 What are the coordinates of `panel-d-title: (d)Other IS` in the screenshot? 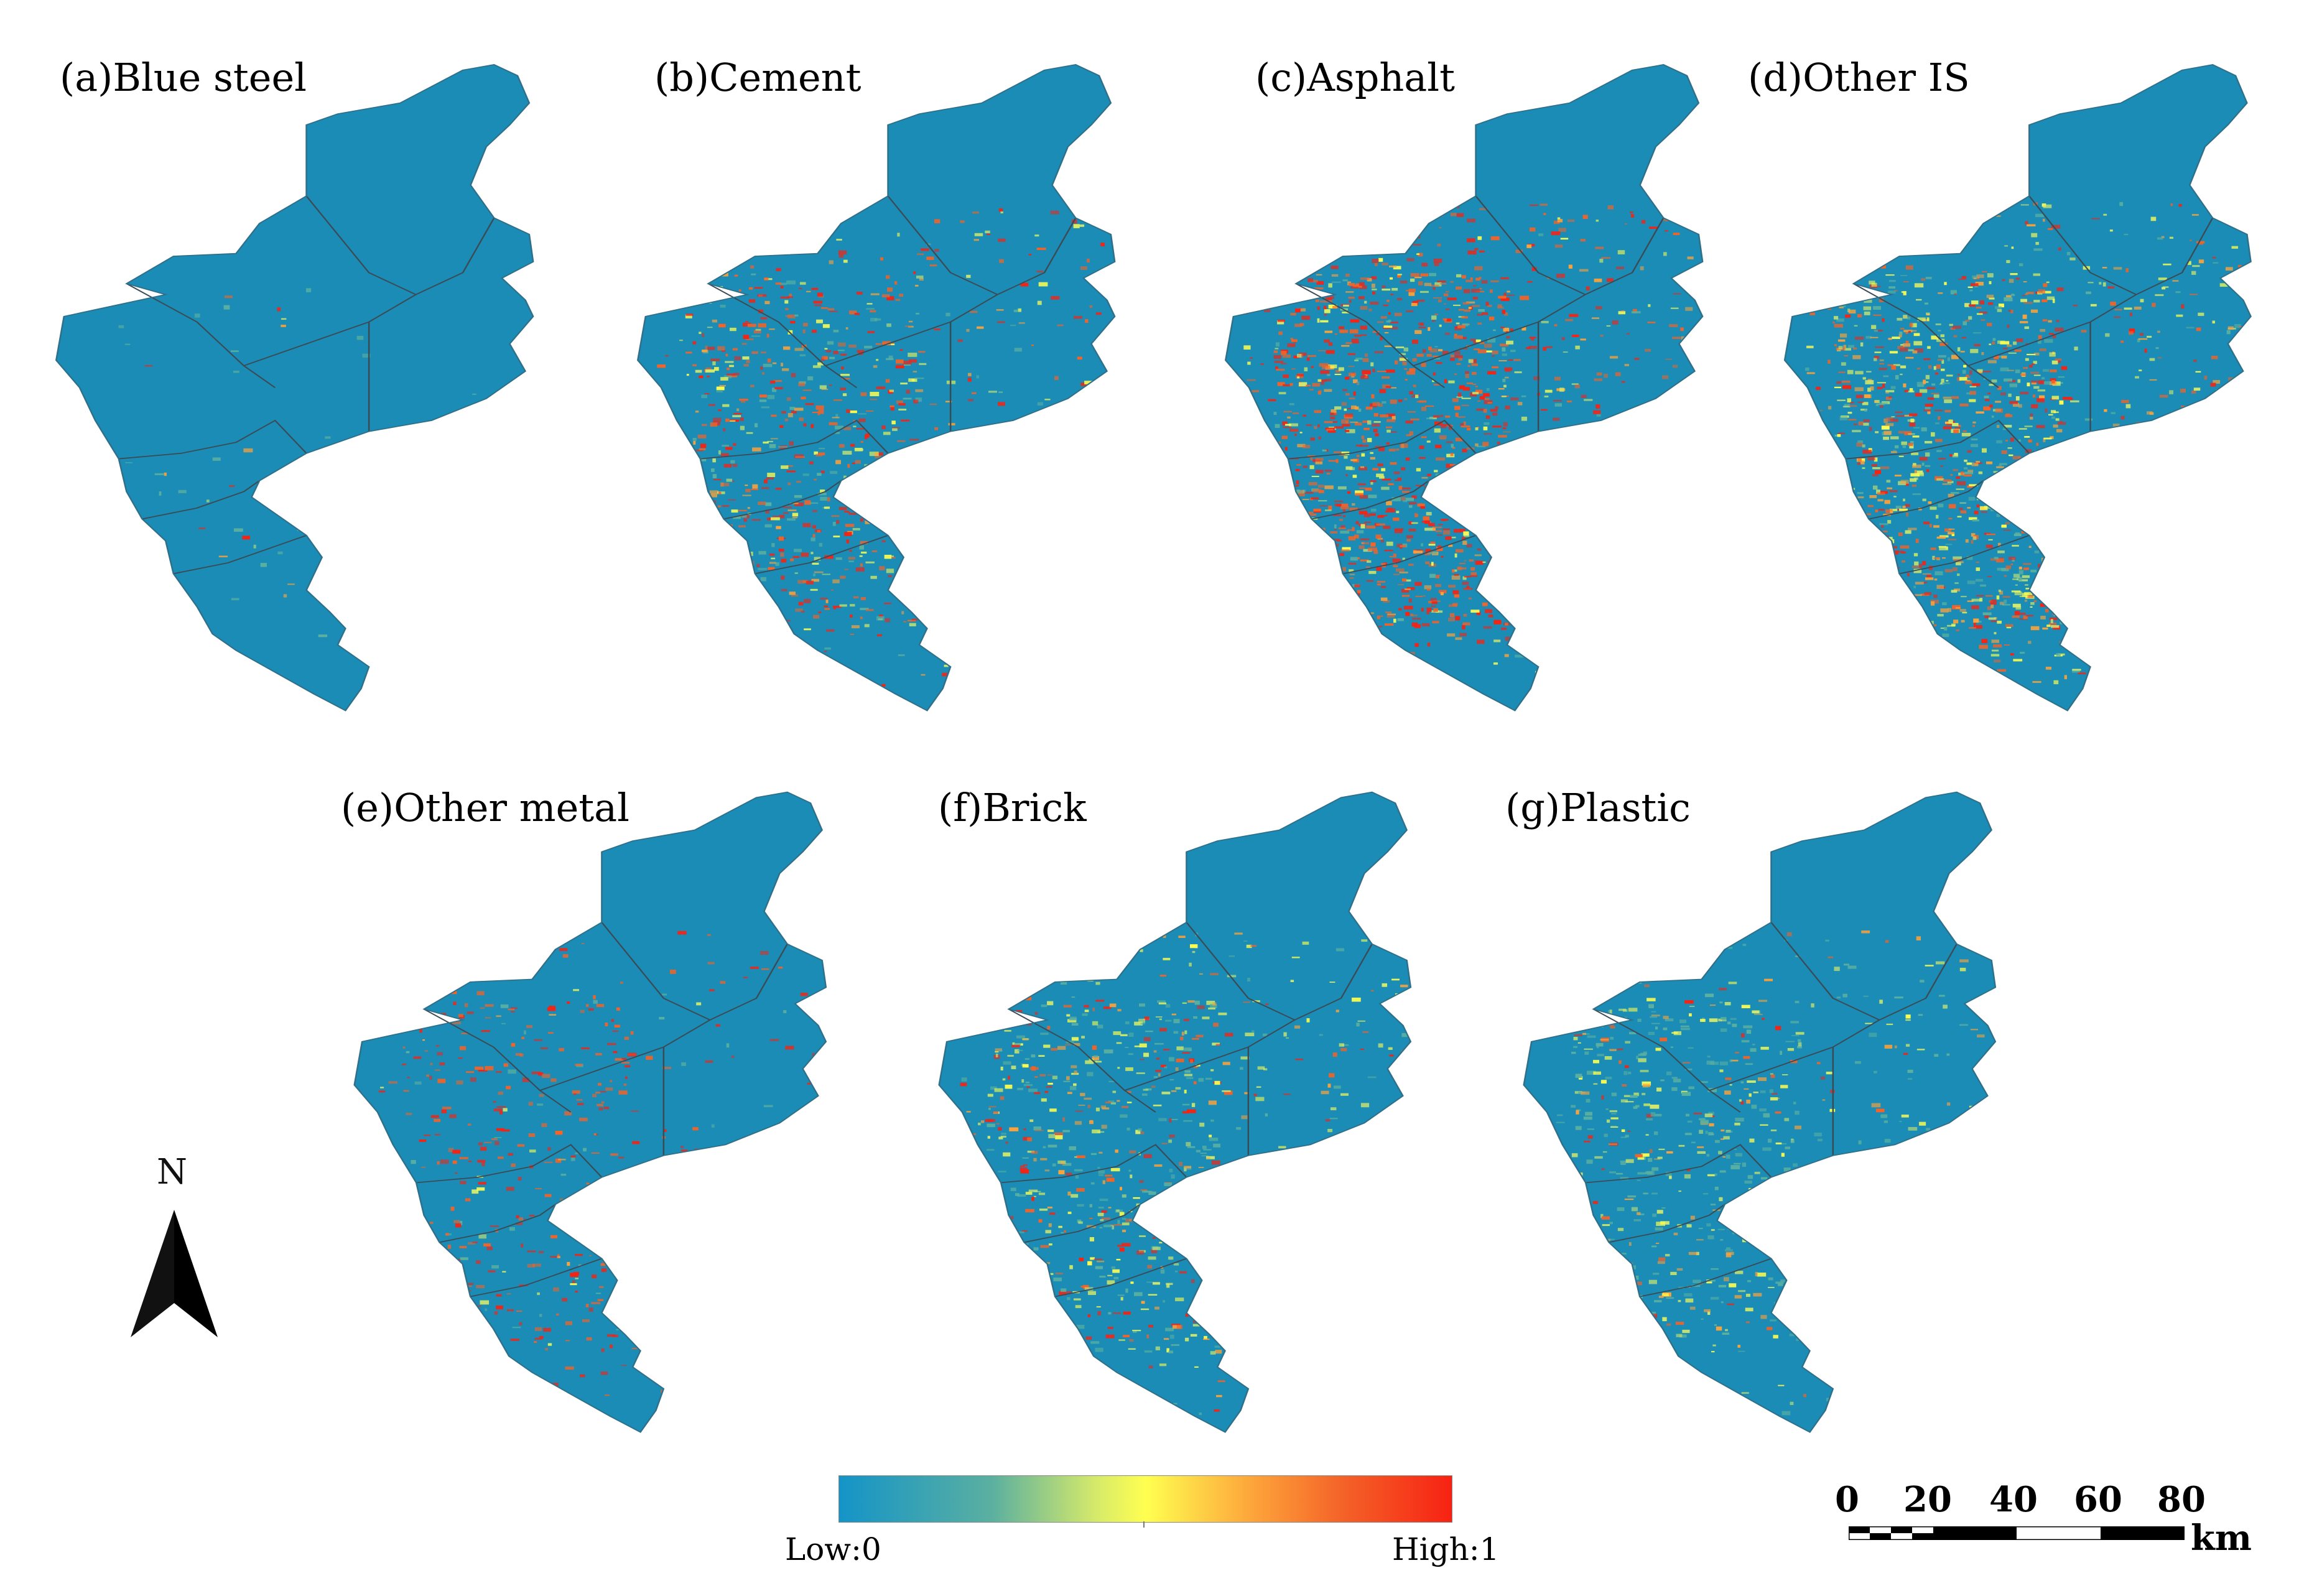 It's located at (1859, 78).